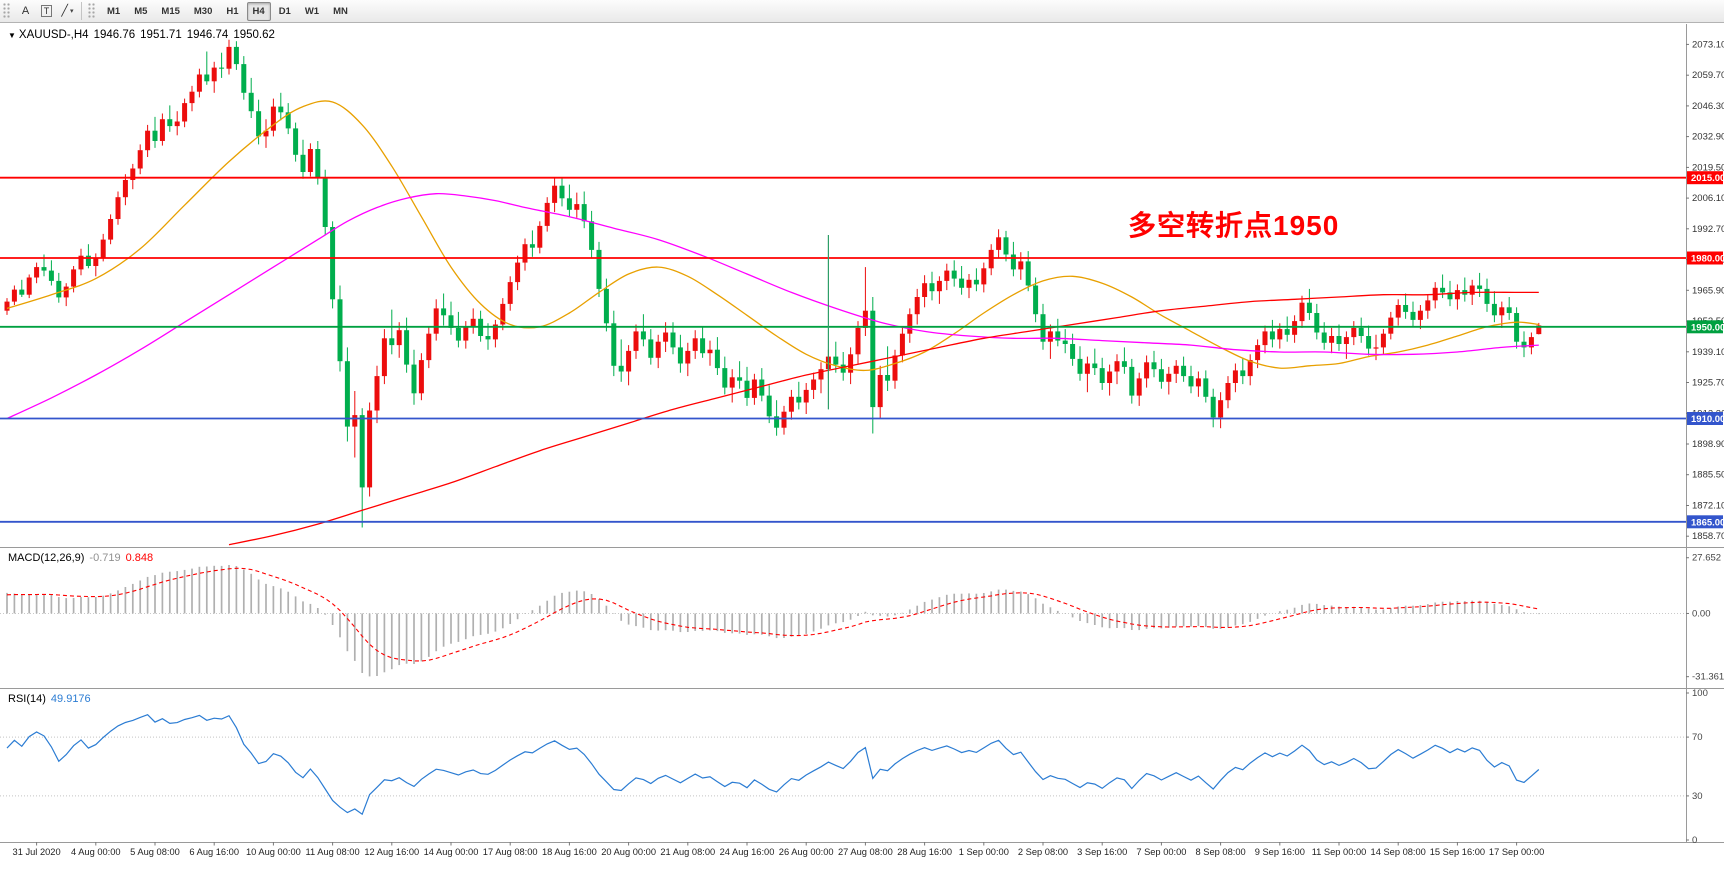 This screenshot has width=1724, height=889. I want to click on macd-indicator-label: MACD(12,26,9) -0.719 0.848, so click(83, 558).